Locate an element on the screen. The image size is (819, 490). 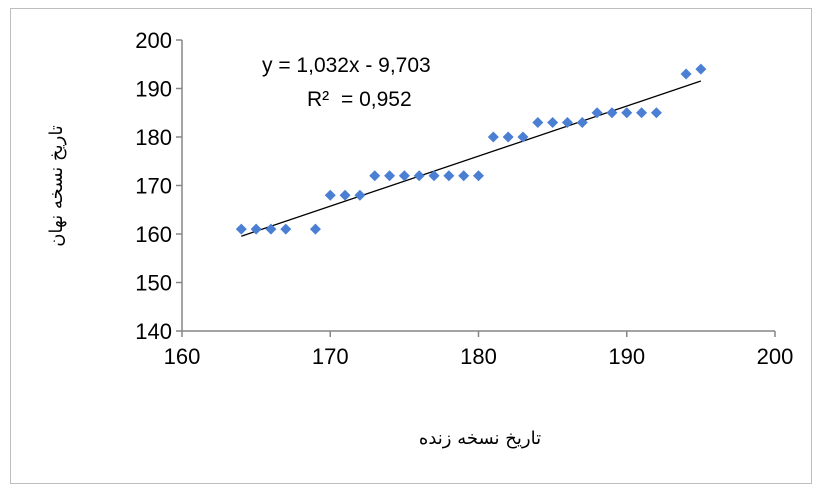
x-tick-label: 180 is located at coordinates (478, 356).